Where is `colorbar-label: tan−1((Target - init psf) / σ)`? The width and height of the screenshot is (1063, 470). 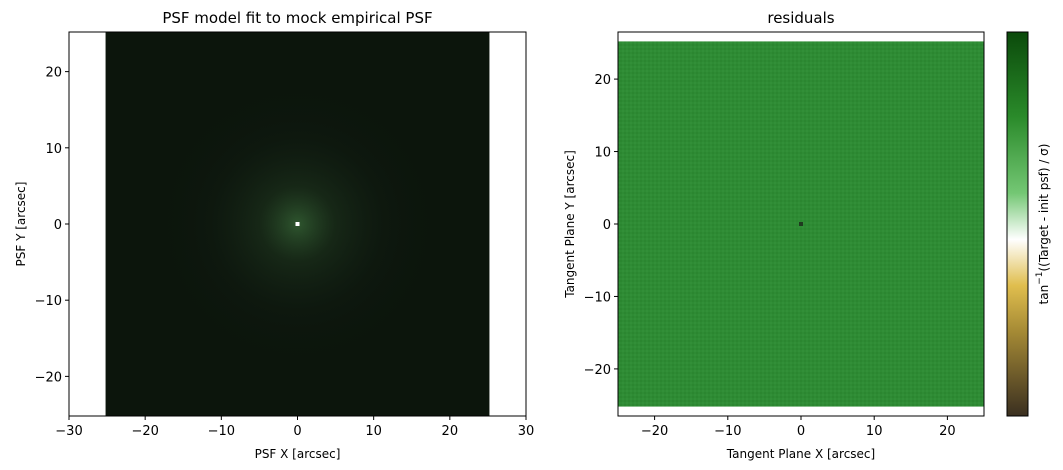 colorbar-label: tan−1((Target - init psf) / σ) is located at coordinates (1043, 224).